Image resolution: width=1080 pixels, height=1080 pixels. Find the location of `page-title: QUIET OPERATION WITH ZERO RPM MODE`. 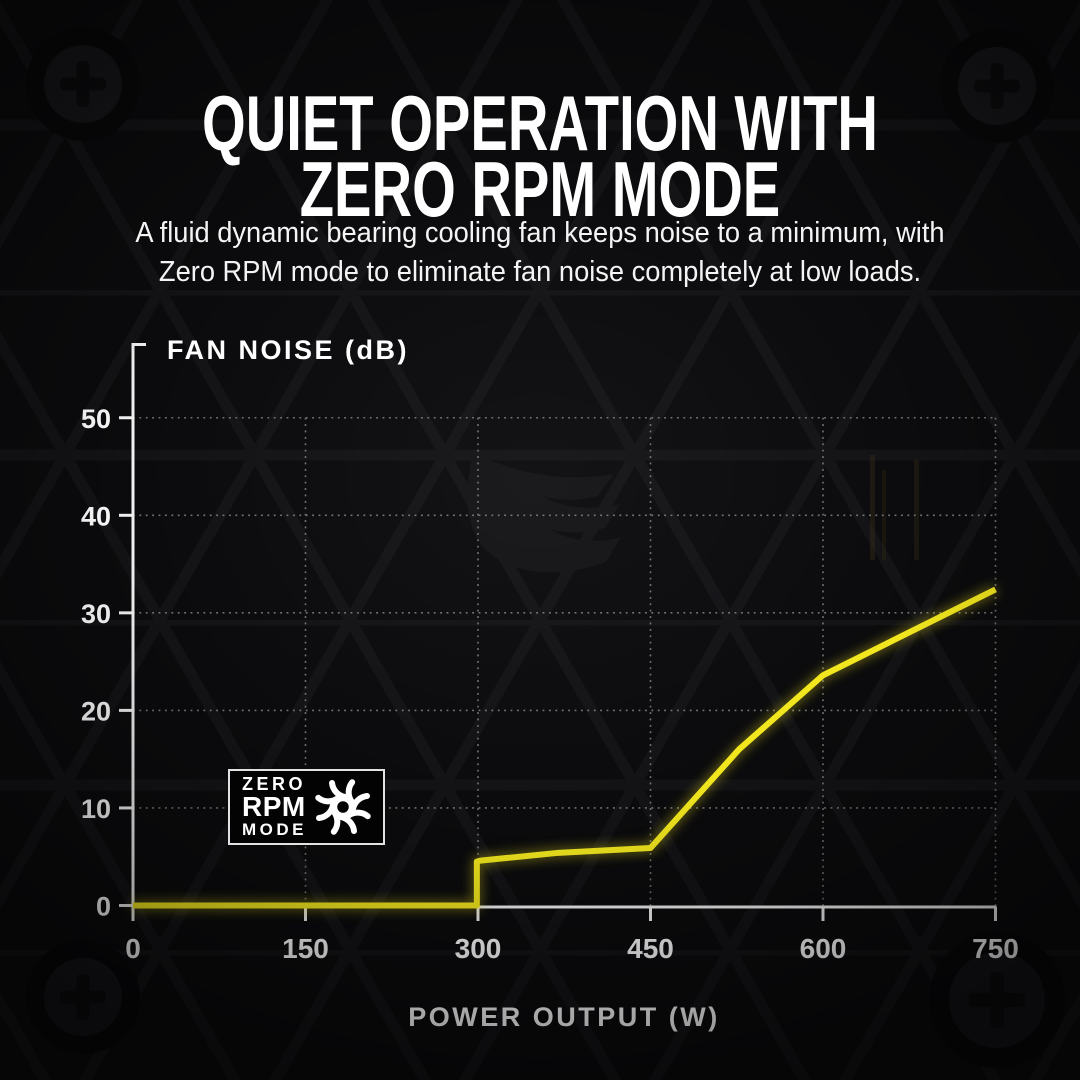

page-title: QUIET OPERATION WITH ZERO RPM MODE is located at coordinates (540, 156).